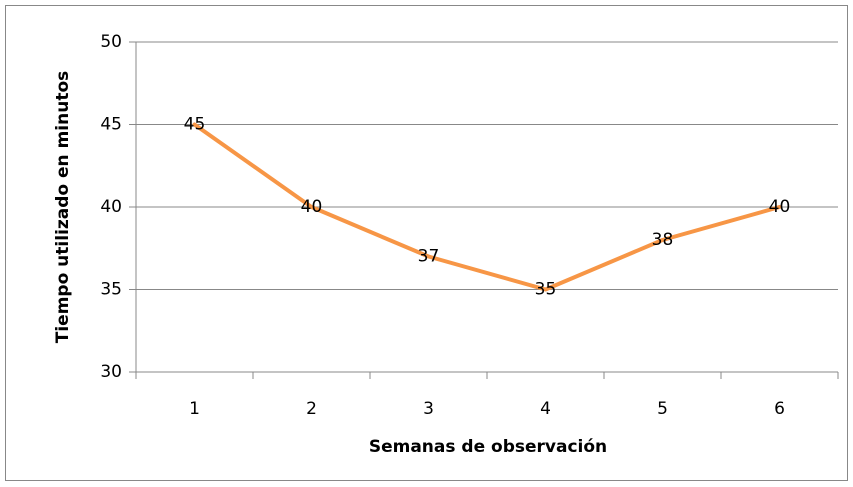  Describe the element at coordinates (63, 207) in the screenshot. I see `y-axis-label: Tiempo utilizado en minutos` at that location.